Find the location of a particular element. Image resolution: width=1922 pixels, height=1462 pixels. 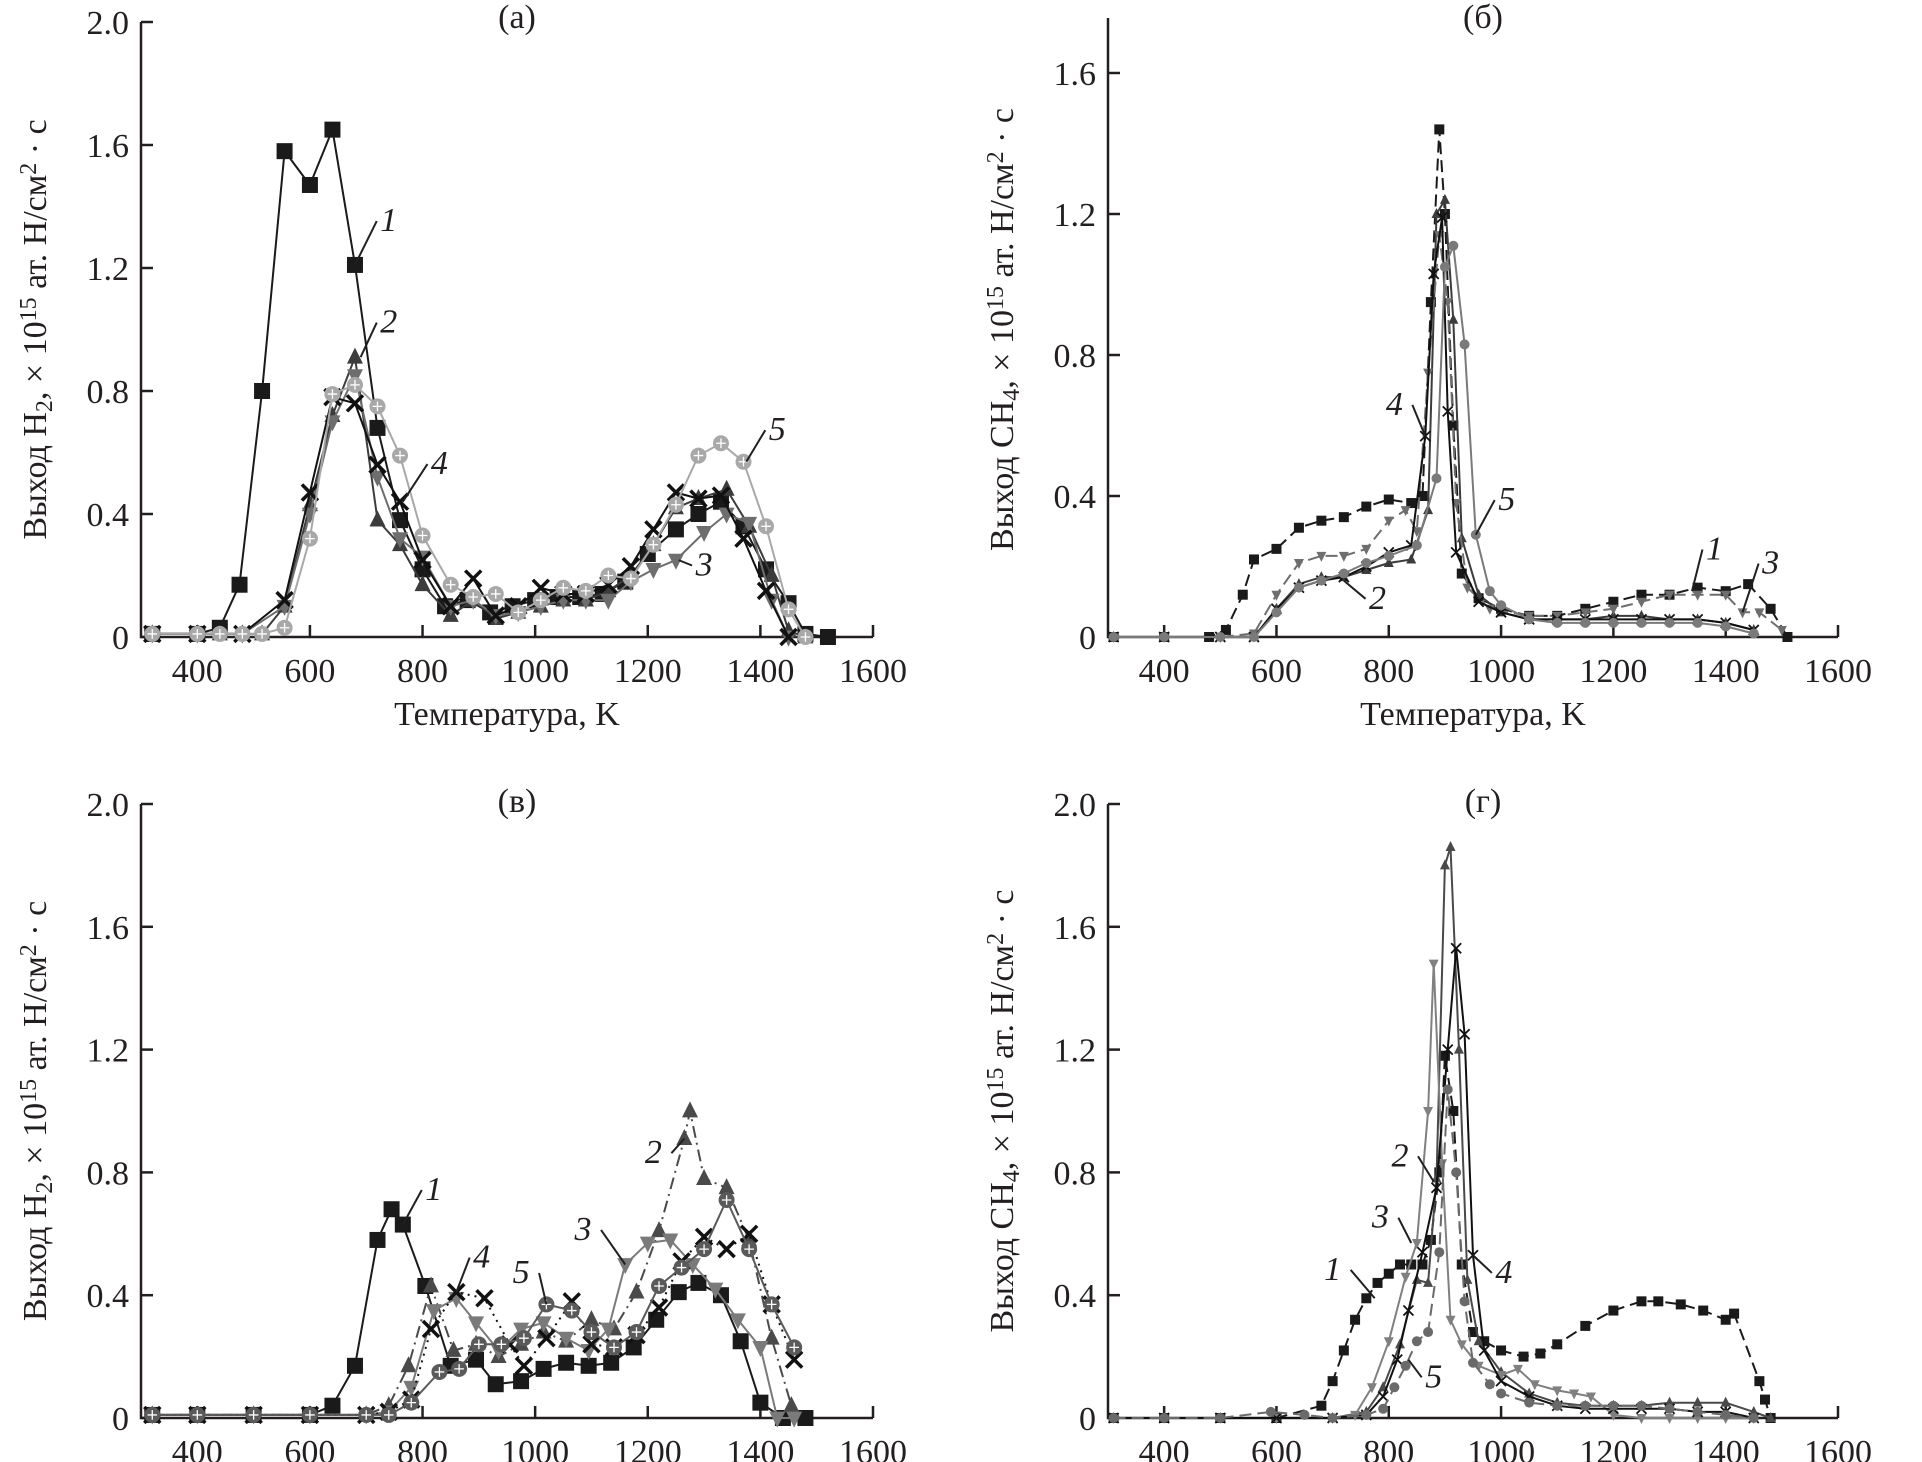

y-tick-label: 2.0 is located at coordinates (1075, 805).